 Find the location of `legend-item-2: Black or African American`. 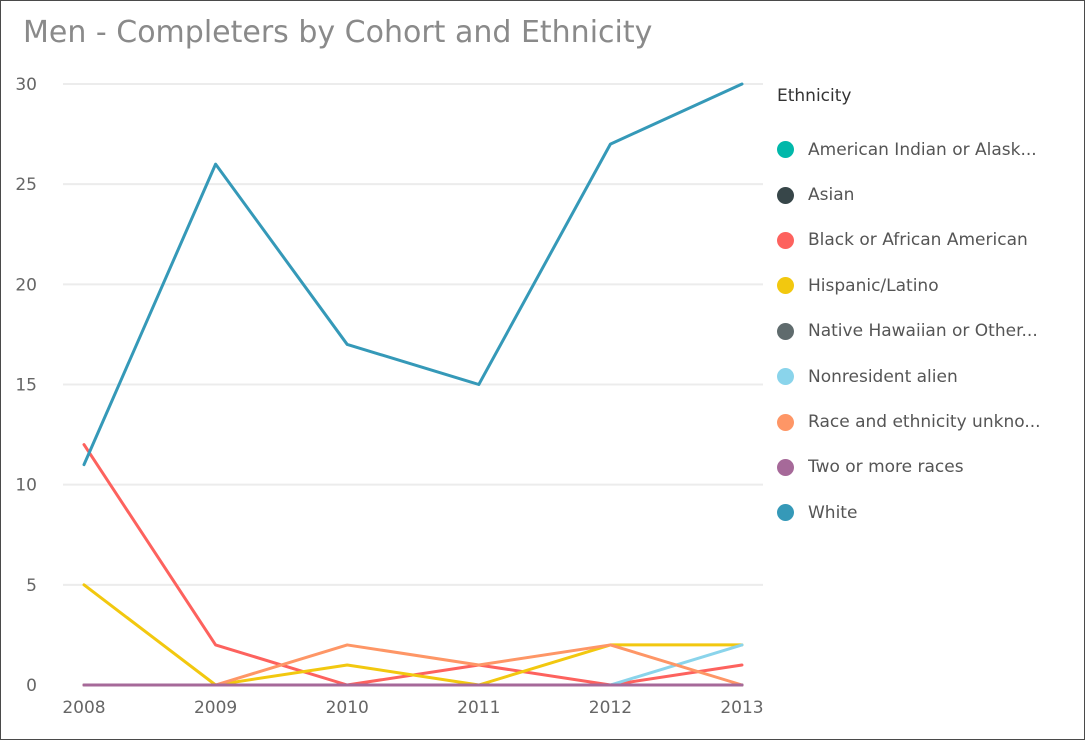

legend-item-2: Black or African American is located at coordinates (927, 240).